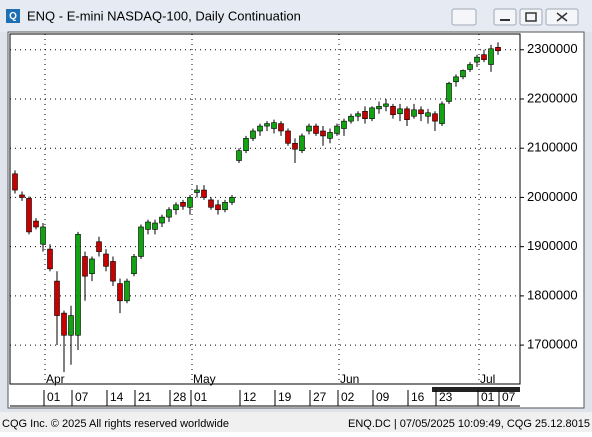  What do you see at coordinates (552, 294) in the screenshot?
I see `y-tick-label: 1800000` at bounding box center [552, 294].